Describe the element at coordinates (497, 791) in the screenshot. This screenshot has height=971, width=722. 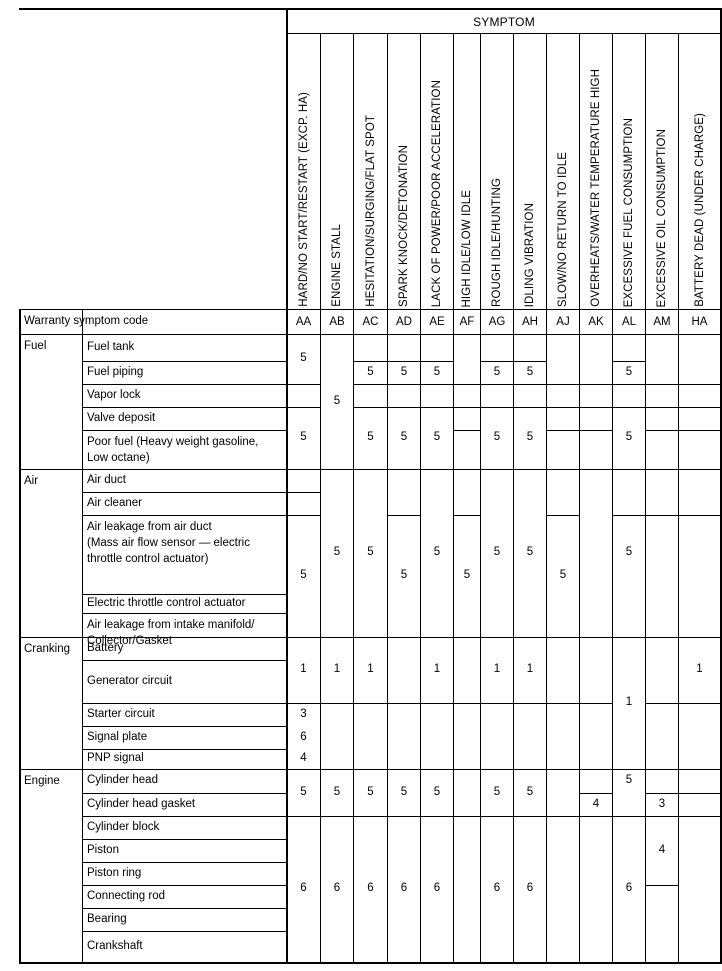
I see `rating-engine-AG-head: 5` at that location.